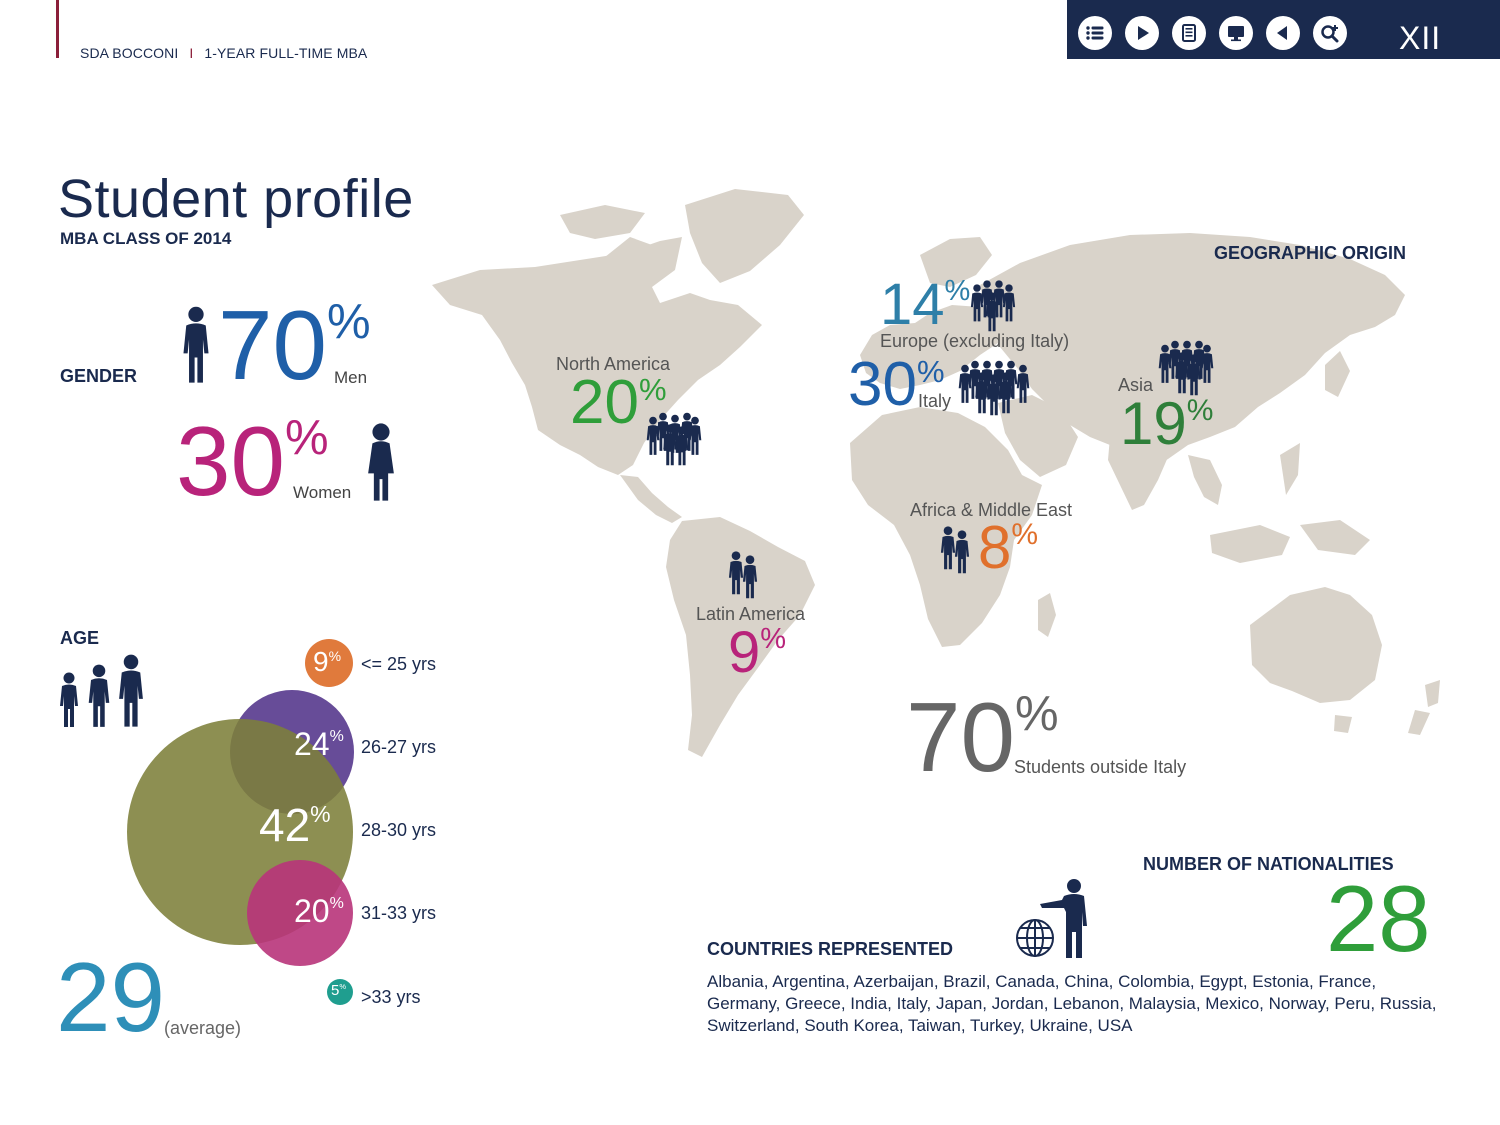 Image resolution: width=1500 pixels, height=1125 pixels. Describe the element at coordinates (399, 830) in the screenshot. I see `age-28-30-label: 28-30 yrs` at that location.